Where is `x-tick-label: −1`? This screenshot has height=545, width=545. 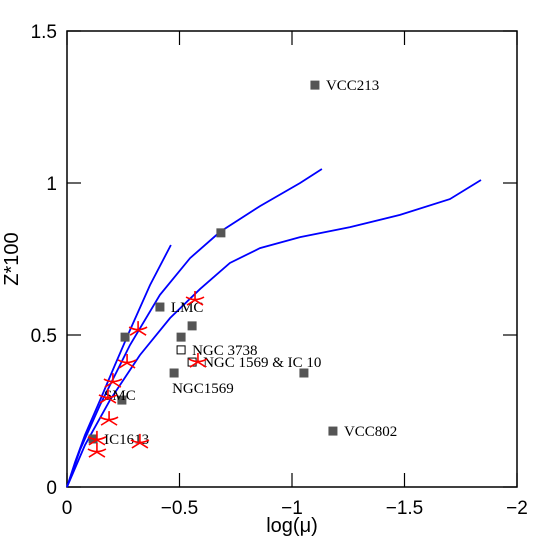 x-tick-label: −1 is located at coordinates (292, 508).